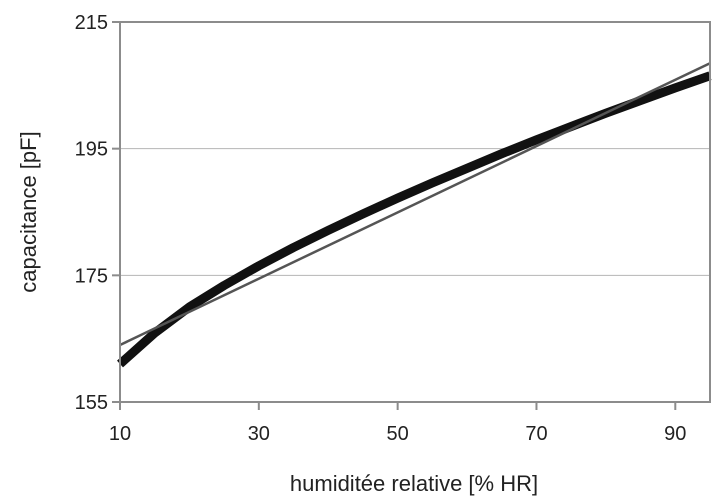 This screenshot has height=497, width=717. I want to click on x-axis-title: humiditée relative [% HR], so click(414, 483).